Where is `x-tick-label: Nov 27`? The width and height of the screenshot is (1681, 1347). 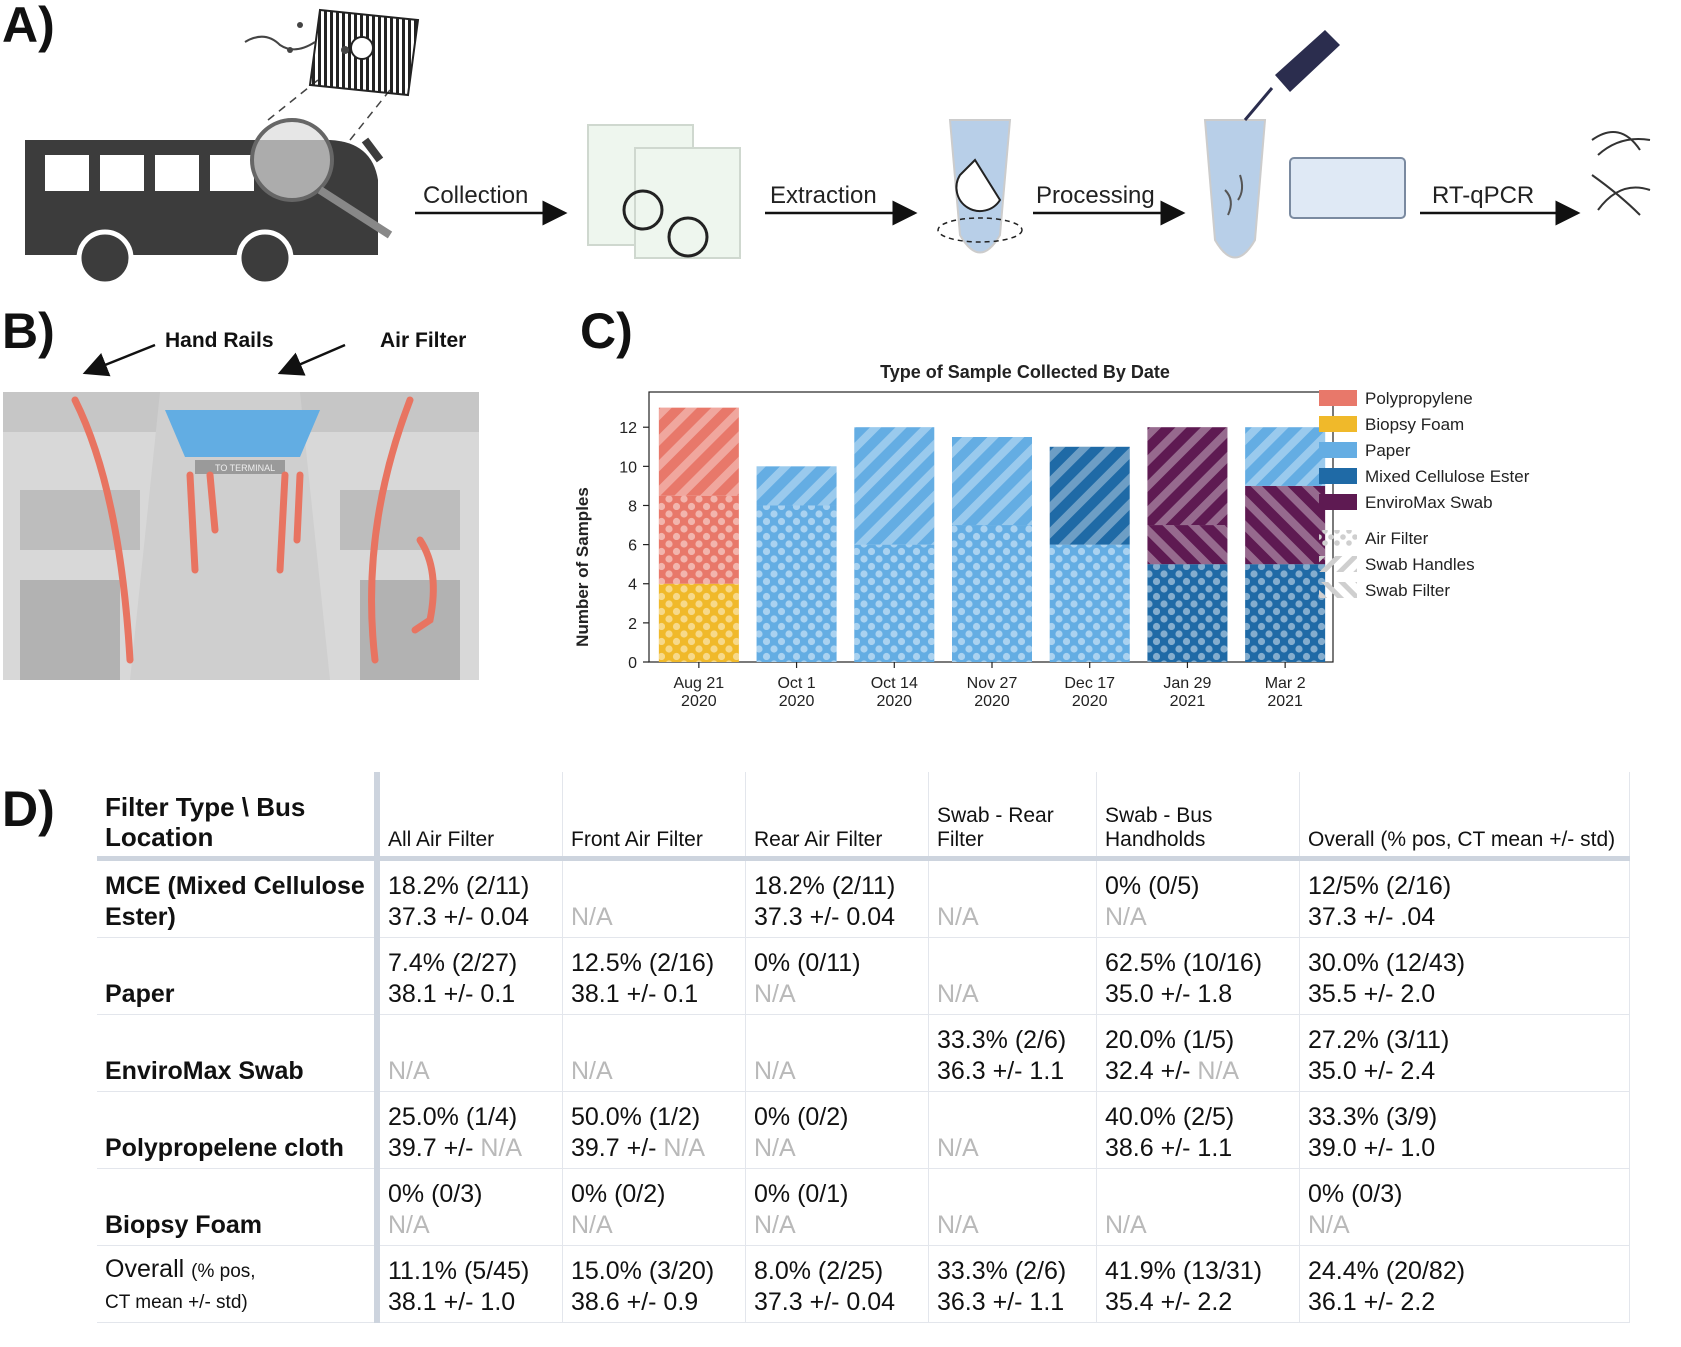 x-tick-label: Nov 27 is located at coordinates (992, 683).